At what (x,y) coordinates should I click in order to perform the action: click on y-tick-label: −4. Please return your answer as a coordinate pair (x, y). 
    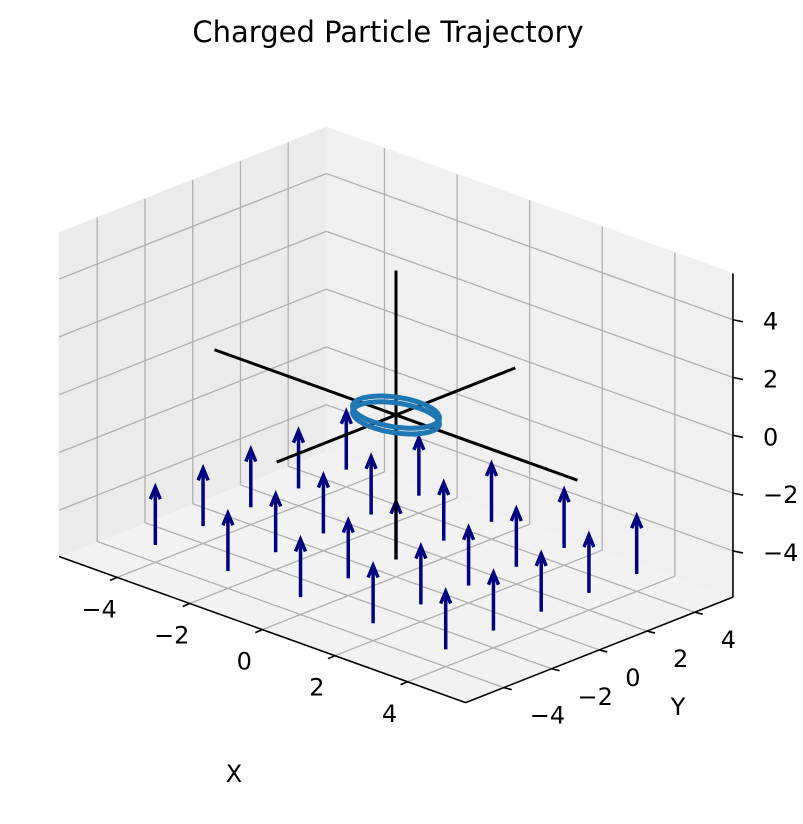
    Looking at the image, I should click on (547, 716).